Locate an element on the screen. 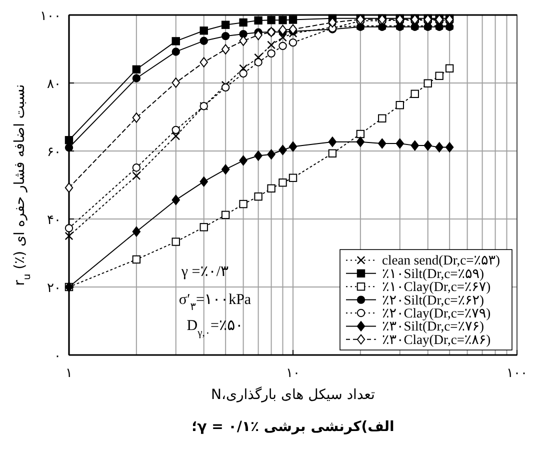  legend-label: clean send(Dr,c=٪۵۳) is located at coordinates (441, 260).